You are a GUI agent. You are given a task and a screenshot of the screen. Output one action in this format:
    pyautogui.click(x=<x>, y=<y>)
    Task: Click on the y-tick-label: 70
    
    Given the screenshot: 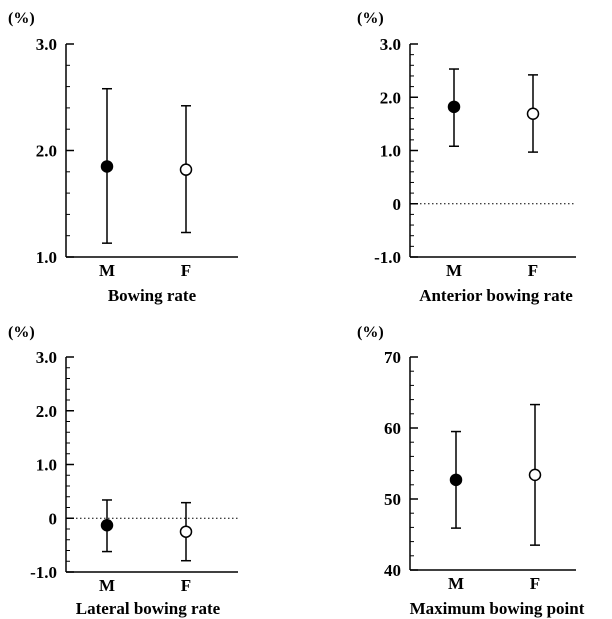 What is the action you would take?
    pyautogui.click(x=392, y=357)
    